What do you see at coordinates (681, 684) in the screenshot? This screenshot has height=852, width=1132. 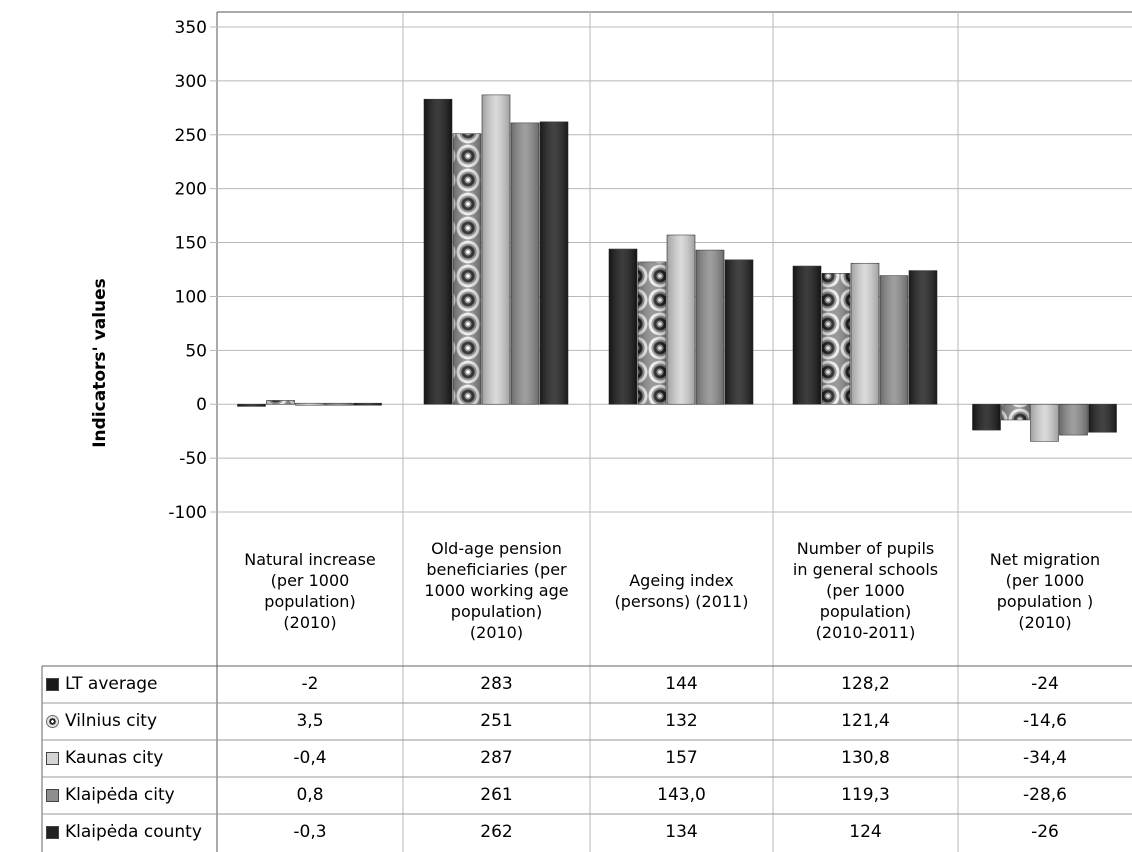 I see `table-cell: 144` at bounding box center [681, 684].